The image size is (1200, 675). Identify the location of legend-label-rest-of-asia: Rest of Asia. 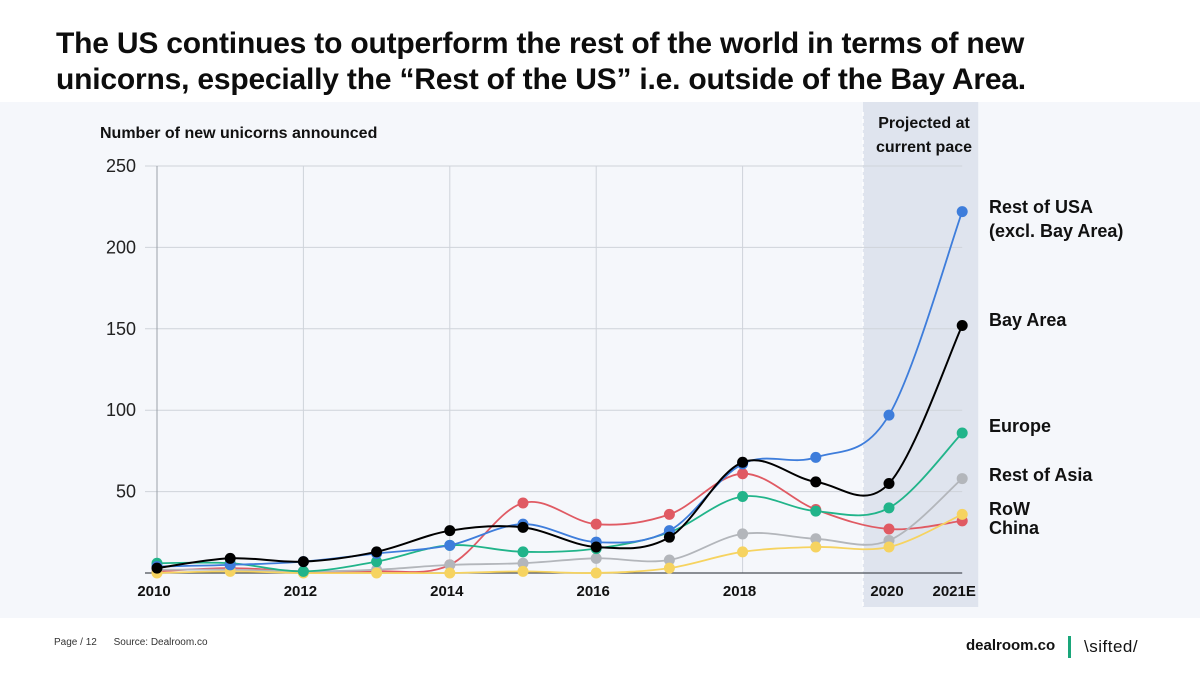
(1041, 475).